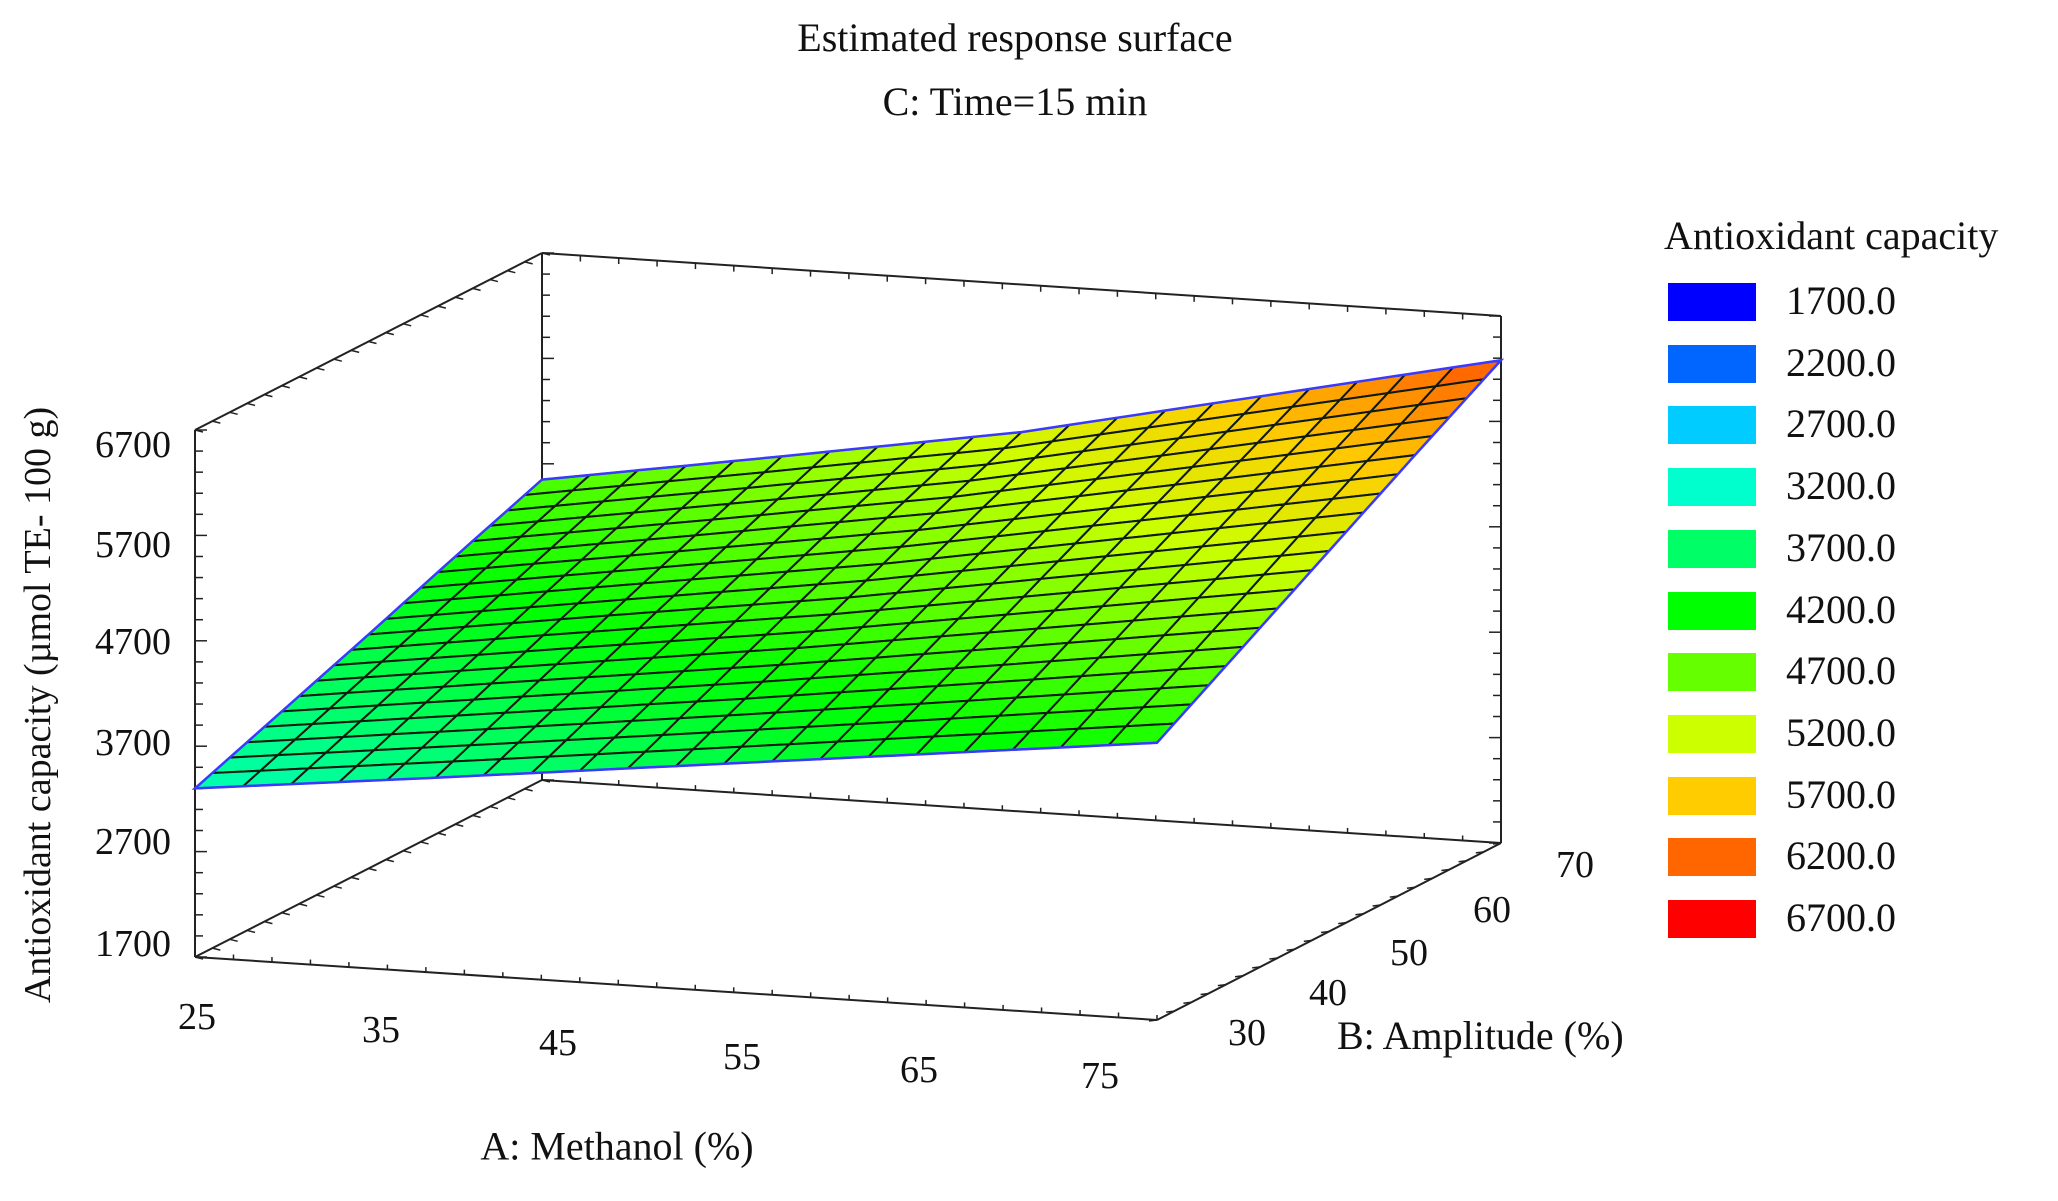 The height and width of the screenshot is (1201, 2058). What do you see at coordinates (617, 1146) in the screenshot?
I see `x-axis-title: A: Methanol (%)` at bounding box center [617, 1146].